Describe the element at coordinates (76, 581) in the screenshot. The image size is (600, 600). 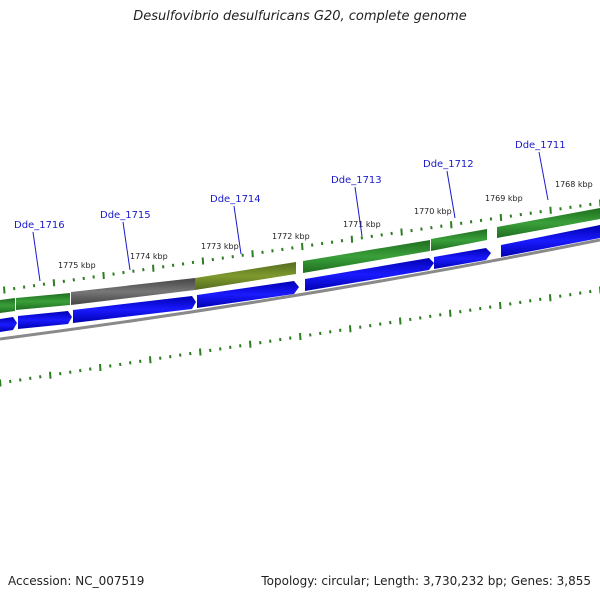
I see `accession-text: Accession: NC_007519` at that location.